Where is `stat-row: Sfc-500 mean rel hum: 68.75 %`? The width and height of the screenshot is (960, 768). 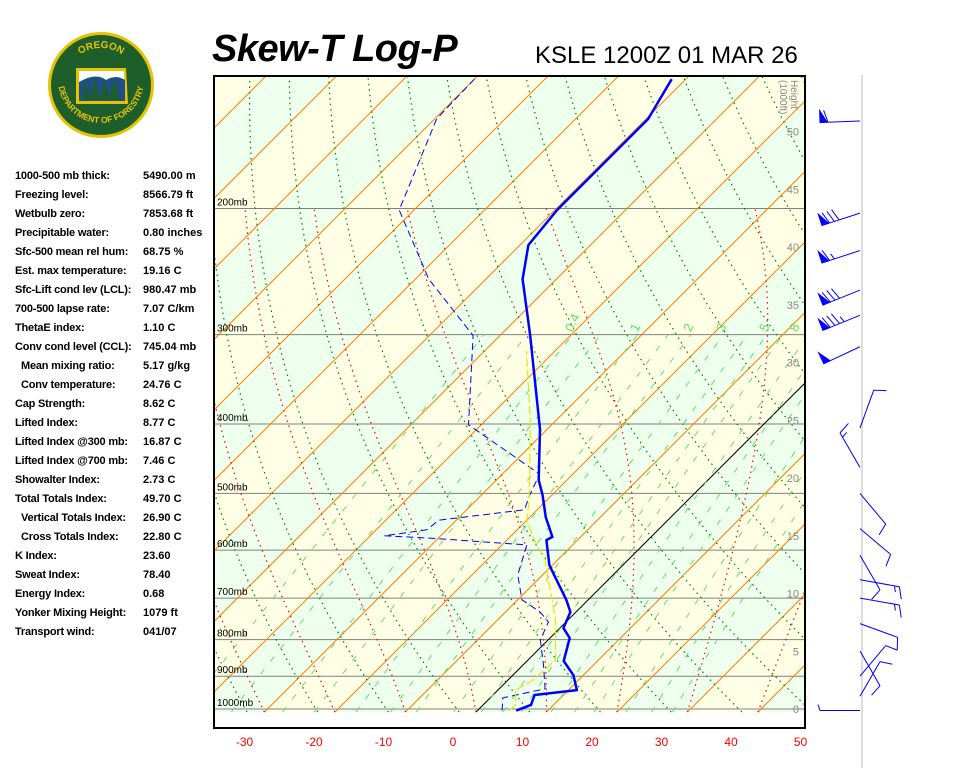 stat-row: Sfc-500 mean rel hum: 68.75 % is located at coordinates (115, 253).